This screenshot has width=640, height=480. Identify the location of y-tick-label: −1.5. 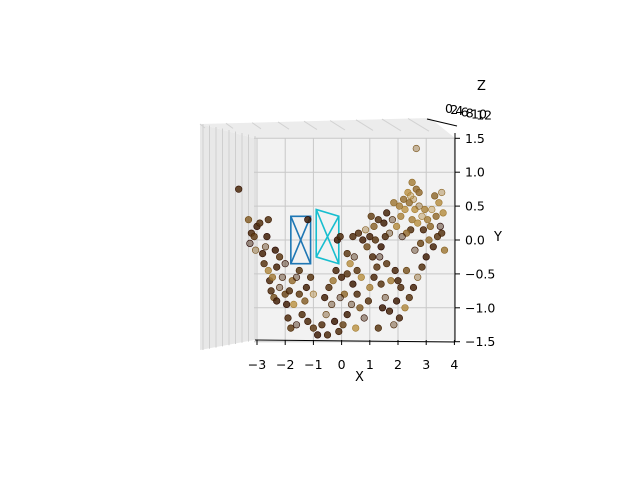
(480, 341).